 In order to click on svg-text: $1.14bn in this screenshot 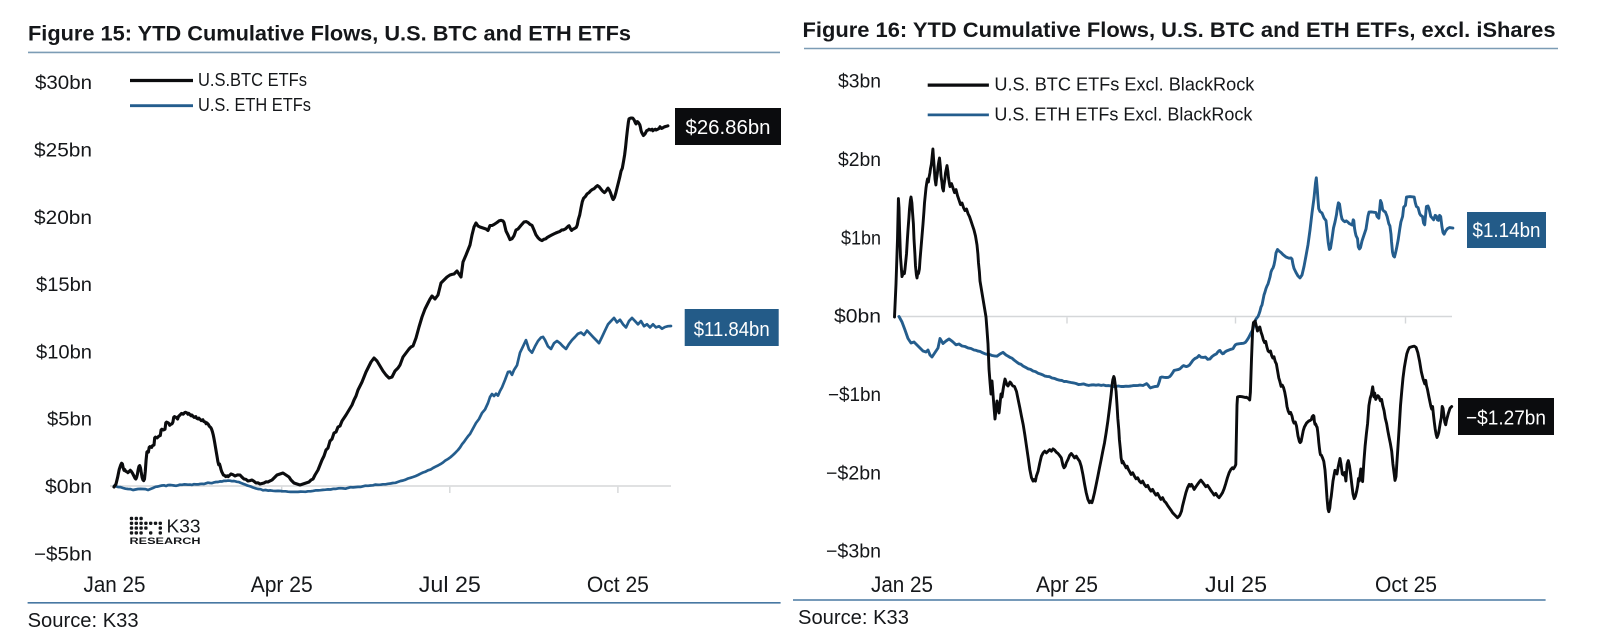, I will do `click(1507, 230)`.